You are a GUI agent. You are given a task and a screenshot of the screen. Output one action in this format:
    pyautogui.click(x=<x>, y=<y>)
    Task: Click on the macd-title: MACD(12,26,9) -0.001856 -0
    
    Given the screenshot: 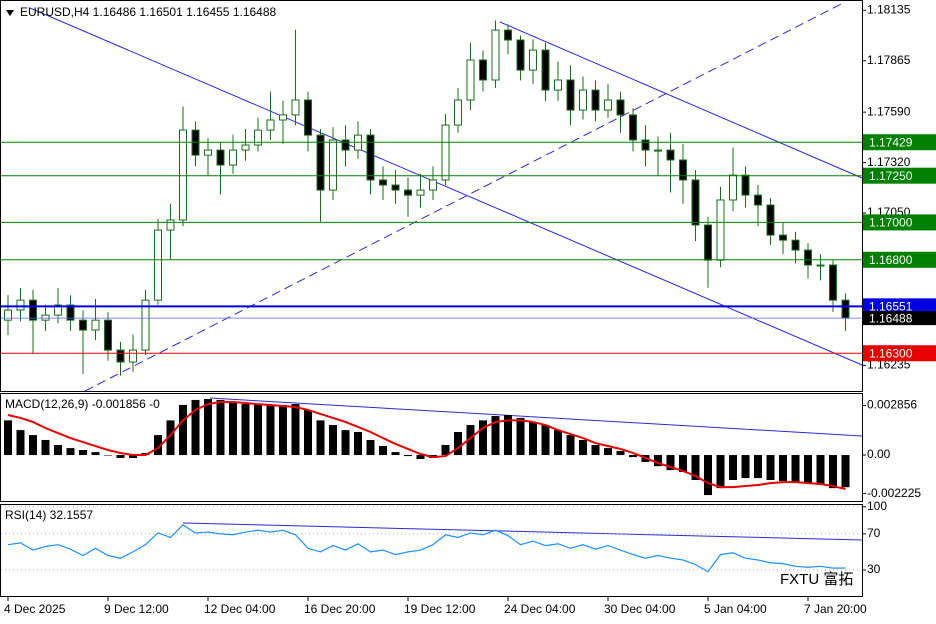 What is the action you would take?
    pyautogui.click(x=82, y=404)
    